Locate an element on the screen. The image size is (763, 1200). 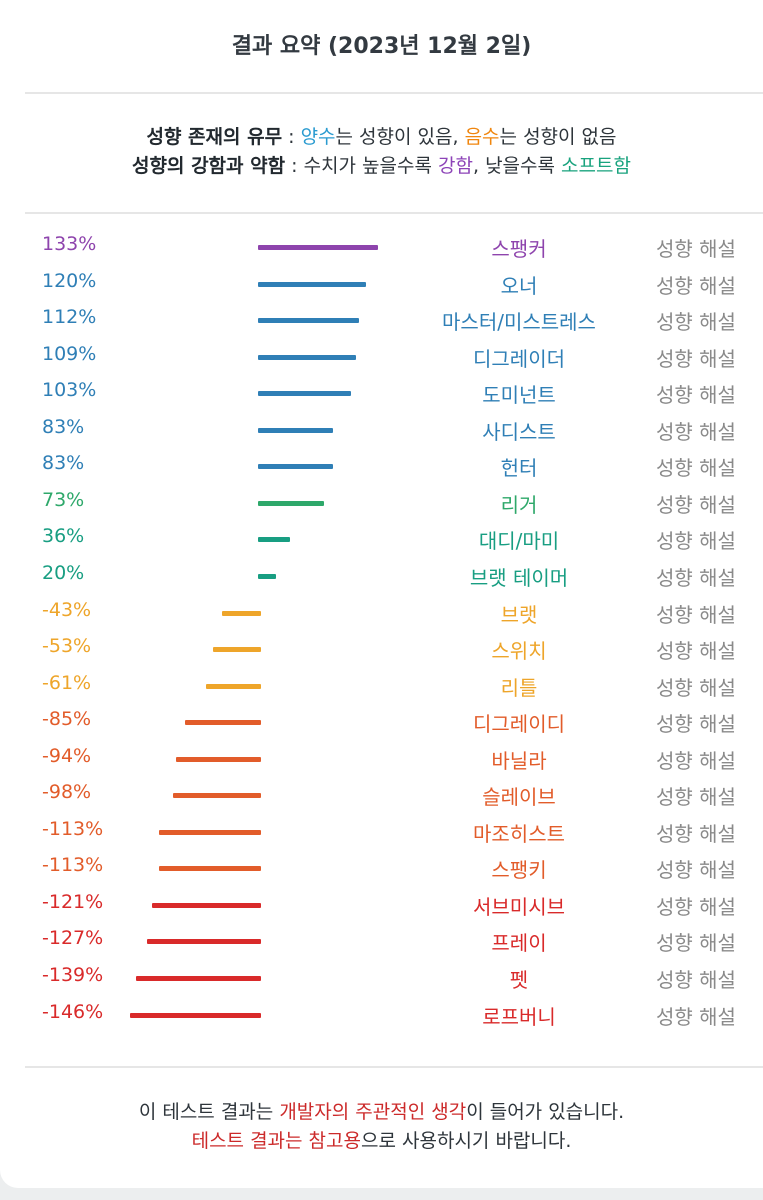
result-name: 도미넌트 is located at coordinates (519, 395).